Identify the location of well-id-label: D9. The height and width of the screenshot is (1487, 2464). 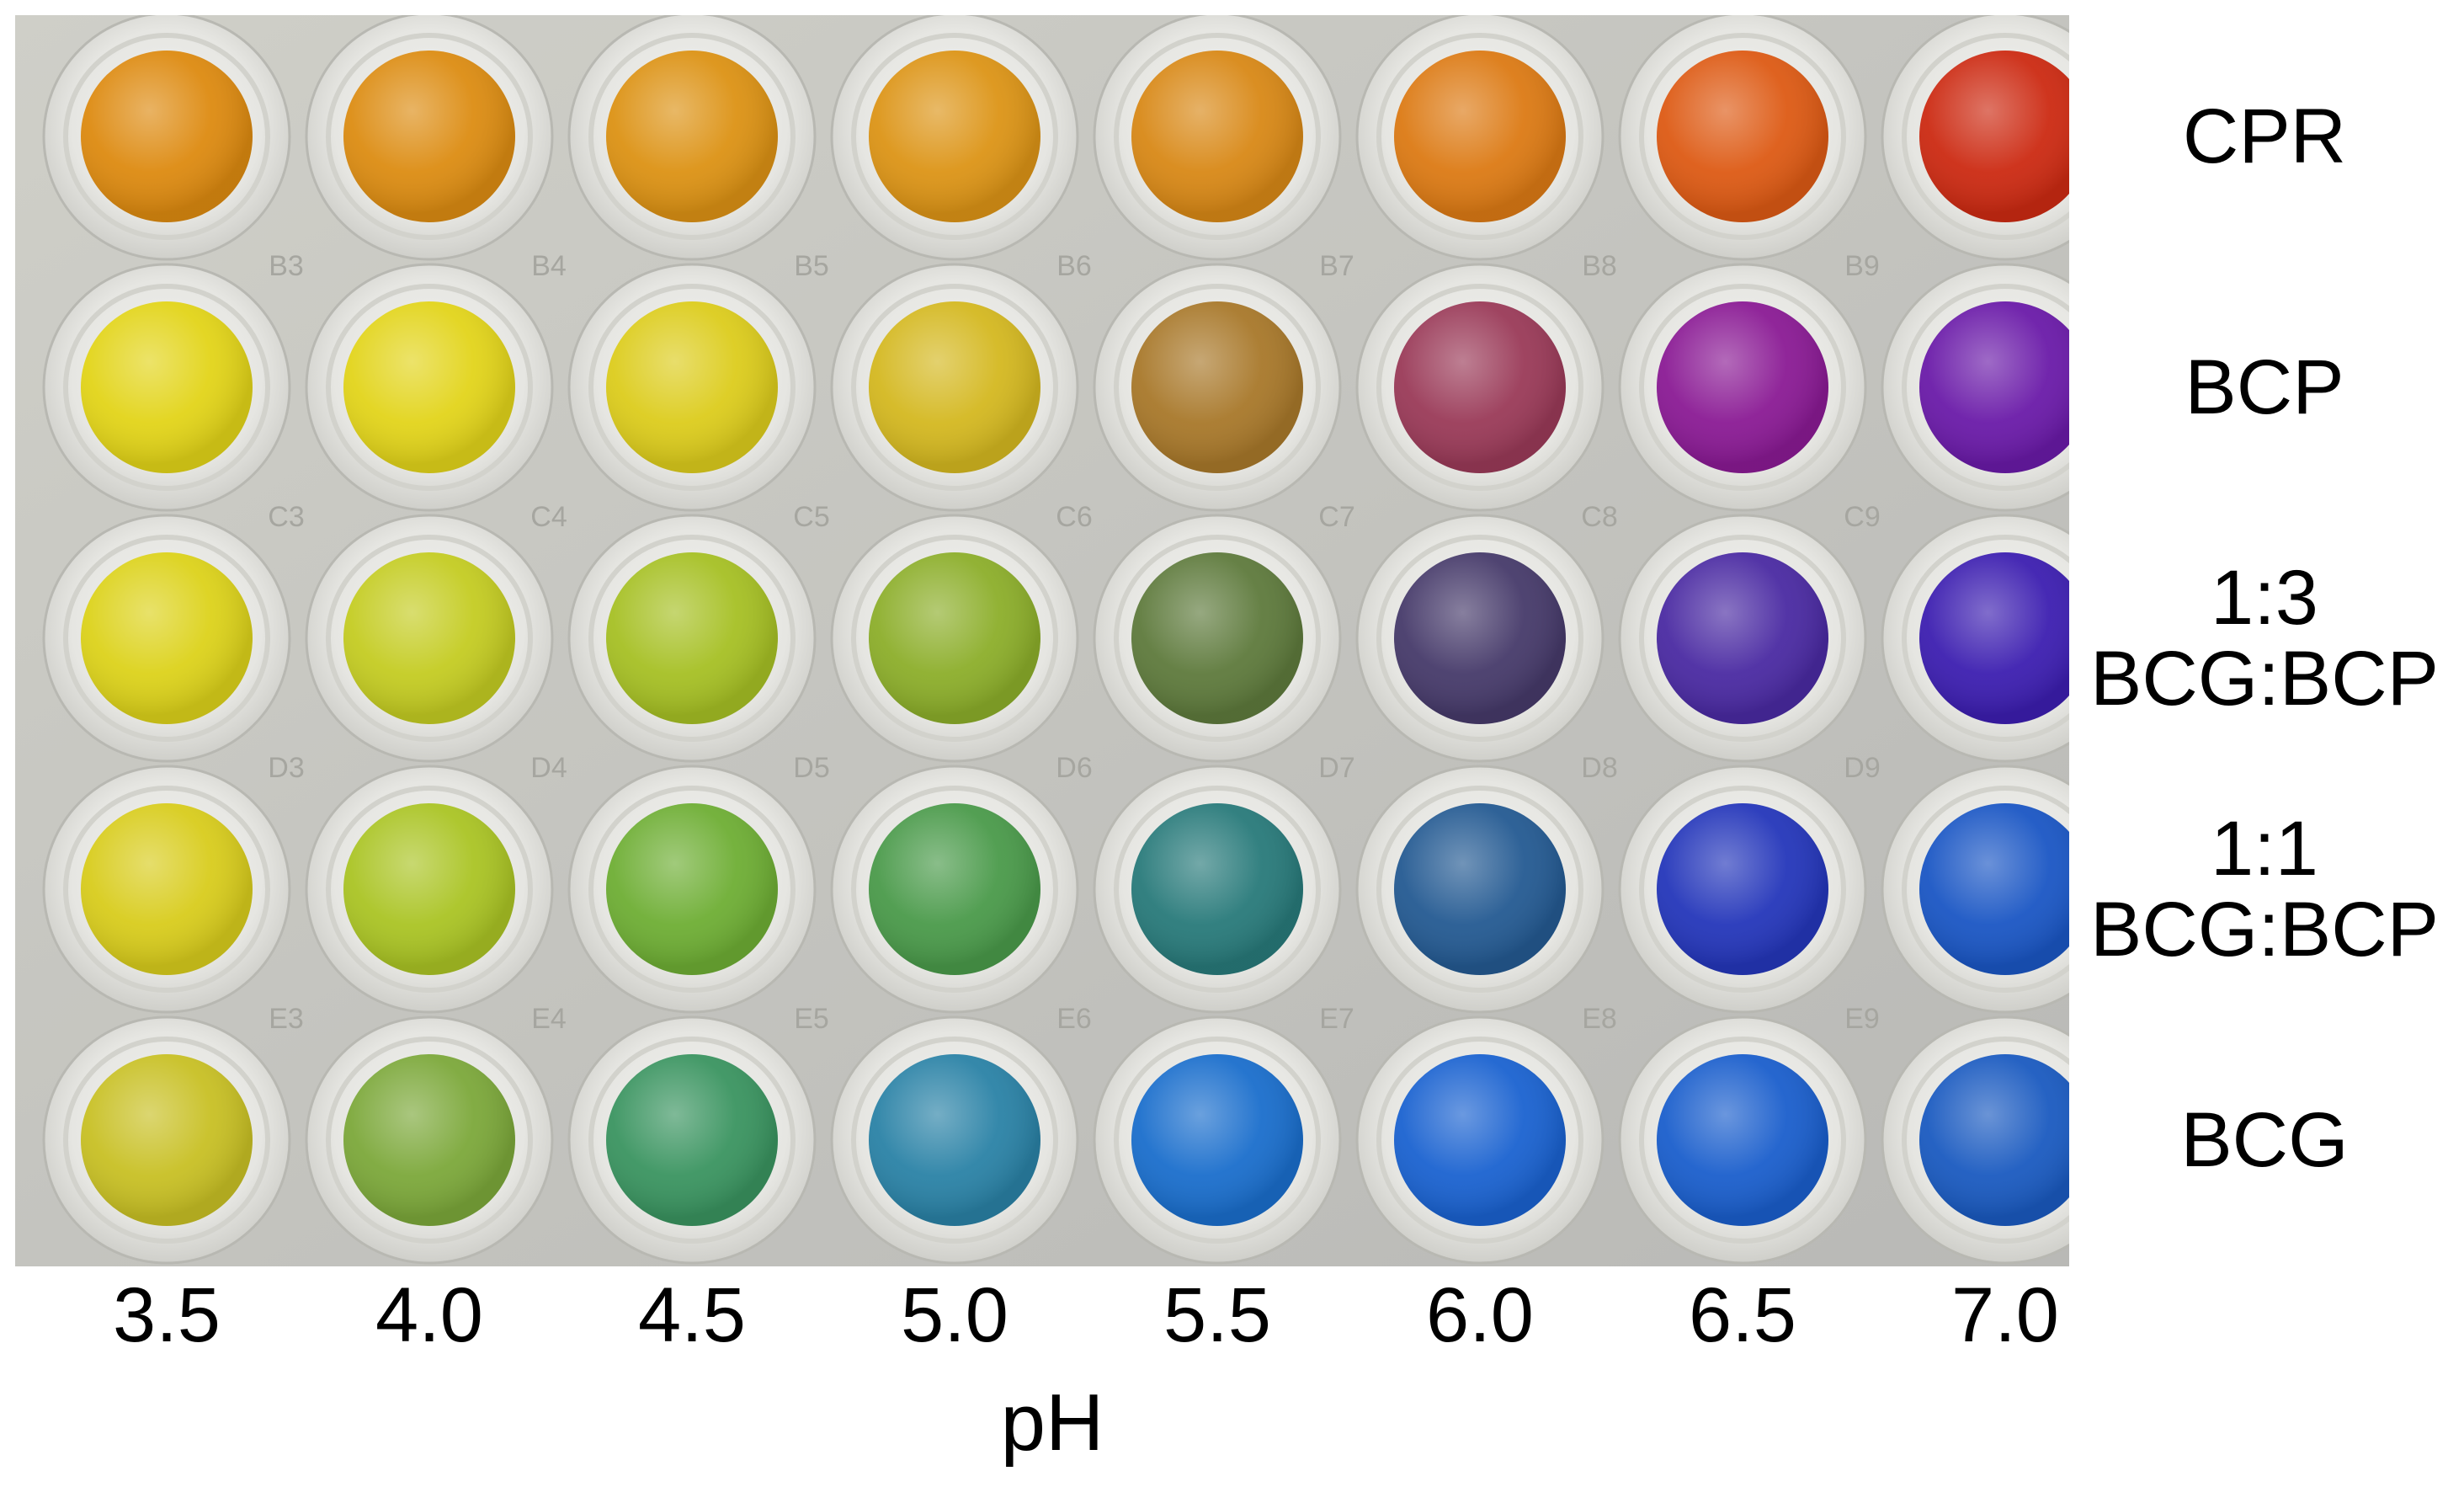
(1862, 768).